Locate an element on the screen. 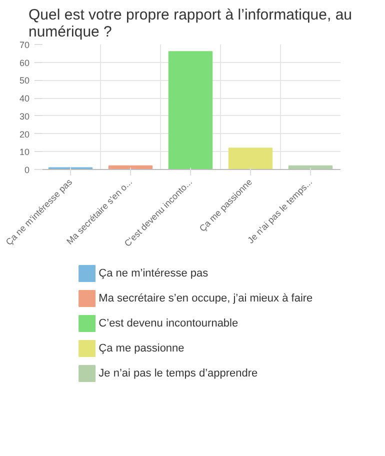  legend-label: Ma secrétaire s’en occupe, j’ai mieux à faire is located at coordinates (205, 298).